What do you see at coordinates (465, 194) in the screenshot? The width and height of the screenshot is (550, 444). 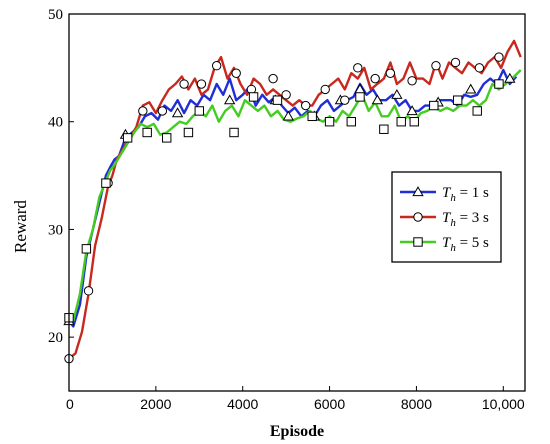 I see `legend-label: Th = 1 s` at bounding box center [465, 194].